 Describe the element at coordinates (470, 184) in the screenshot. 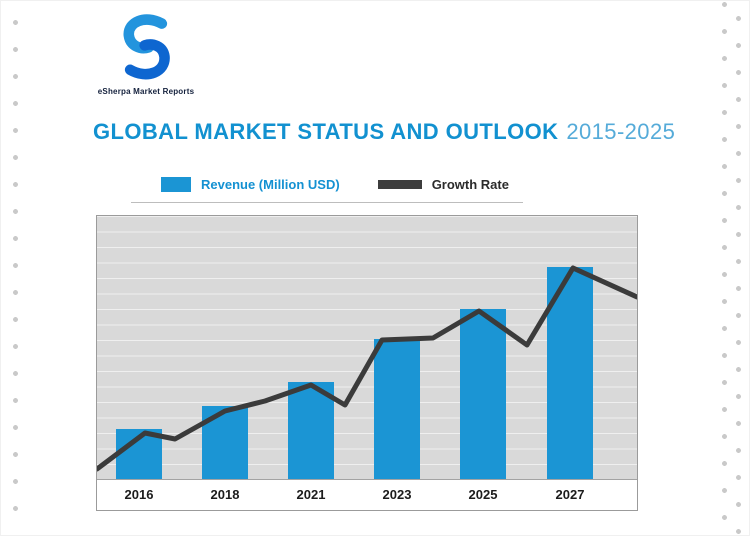

I see `legend-label-growth-rate: Growth Rate` at that location.